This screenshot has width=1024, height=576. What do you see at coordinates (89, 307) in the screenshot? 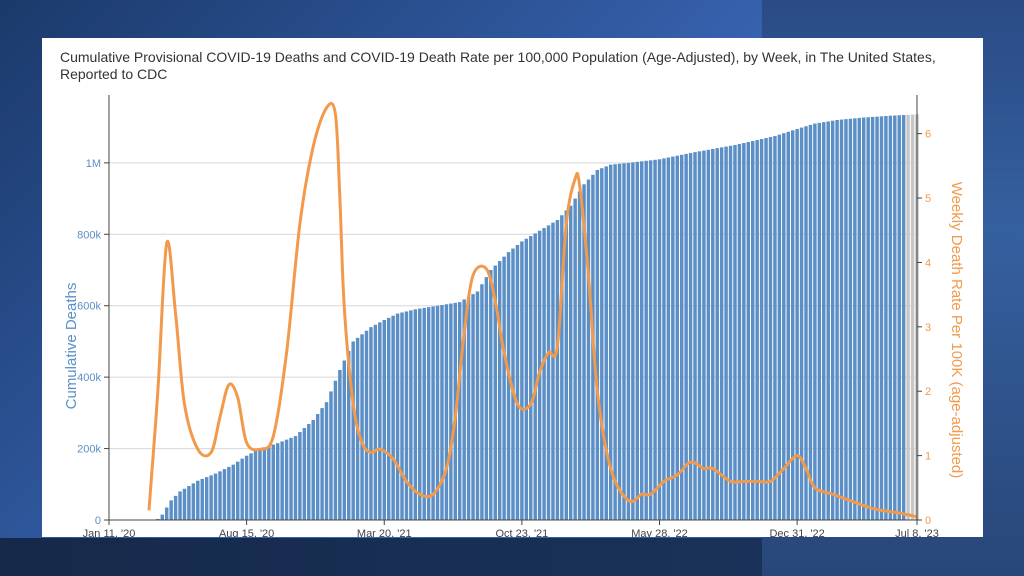
I see `y-tick-label: 600k` at bounding box center [89, 307].